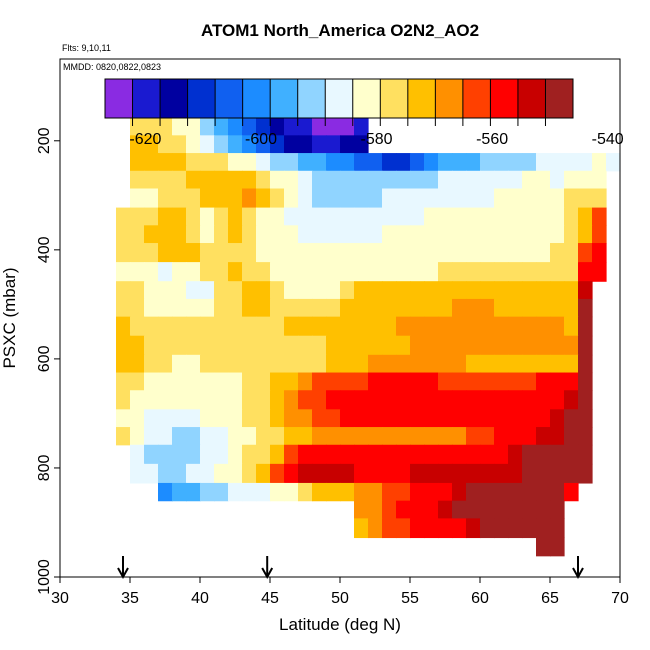  What do you see at coordinates (48, 361) in the screenshot?
I see `y-axis: 200 400 600 800 1000` at bounding box center [48, 361].